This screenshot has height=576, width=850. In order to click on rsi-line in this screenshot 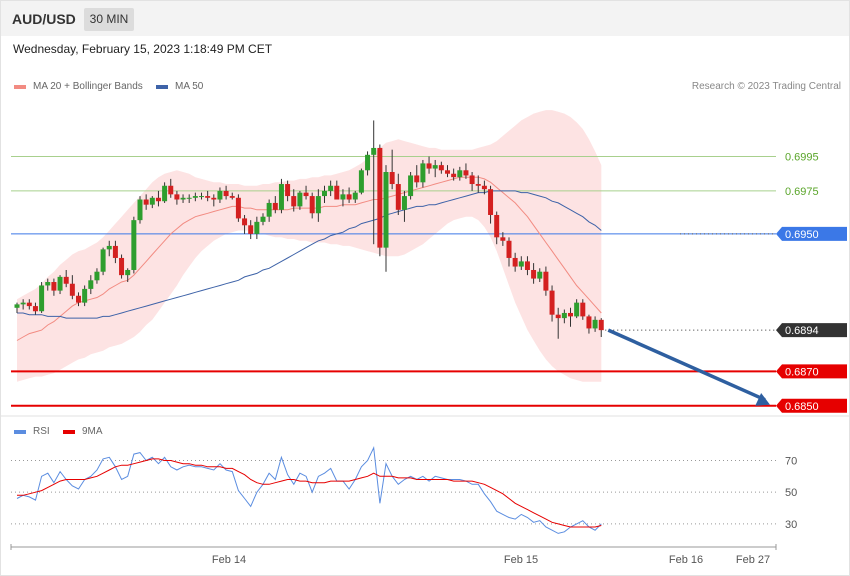, I will do `click(309, 490)`.